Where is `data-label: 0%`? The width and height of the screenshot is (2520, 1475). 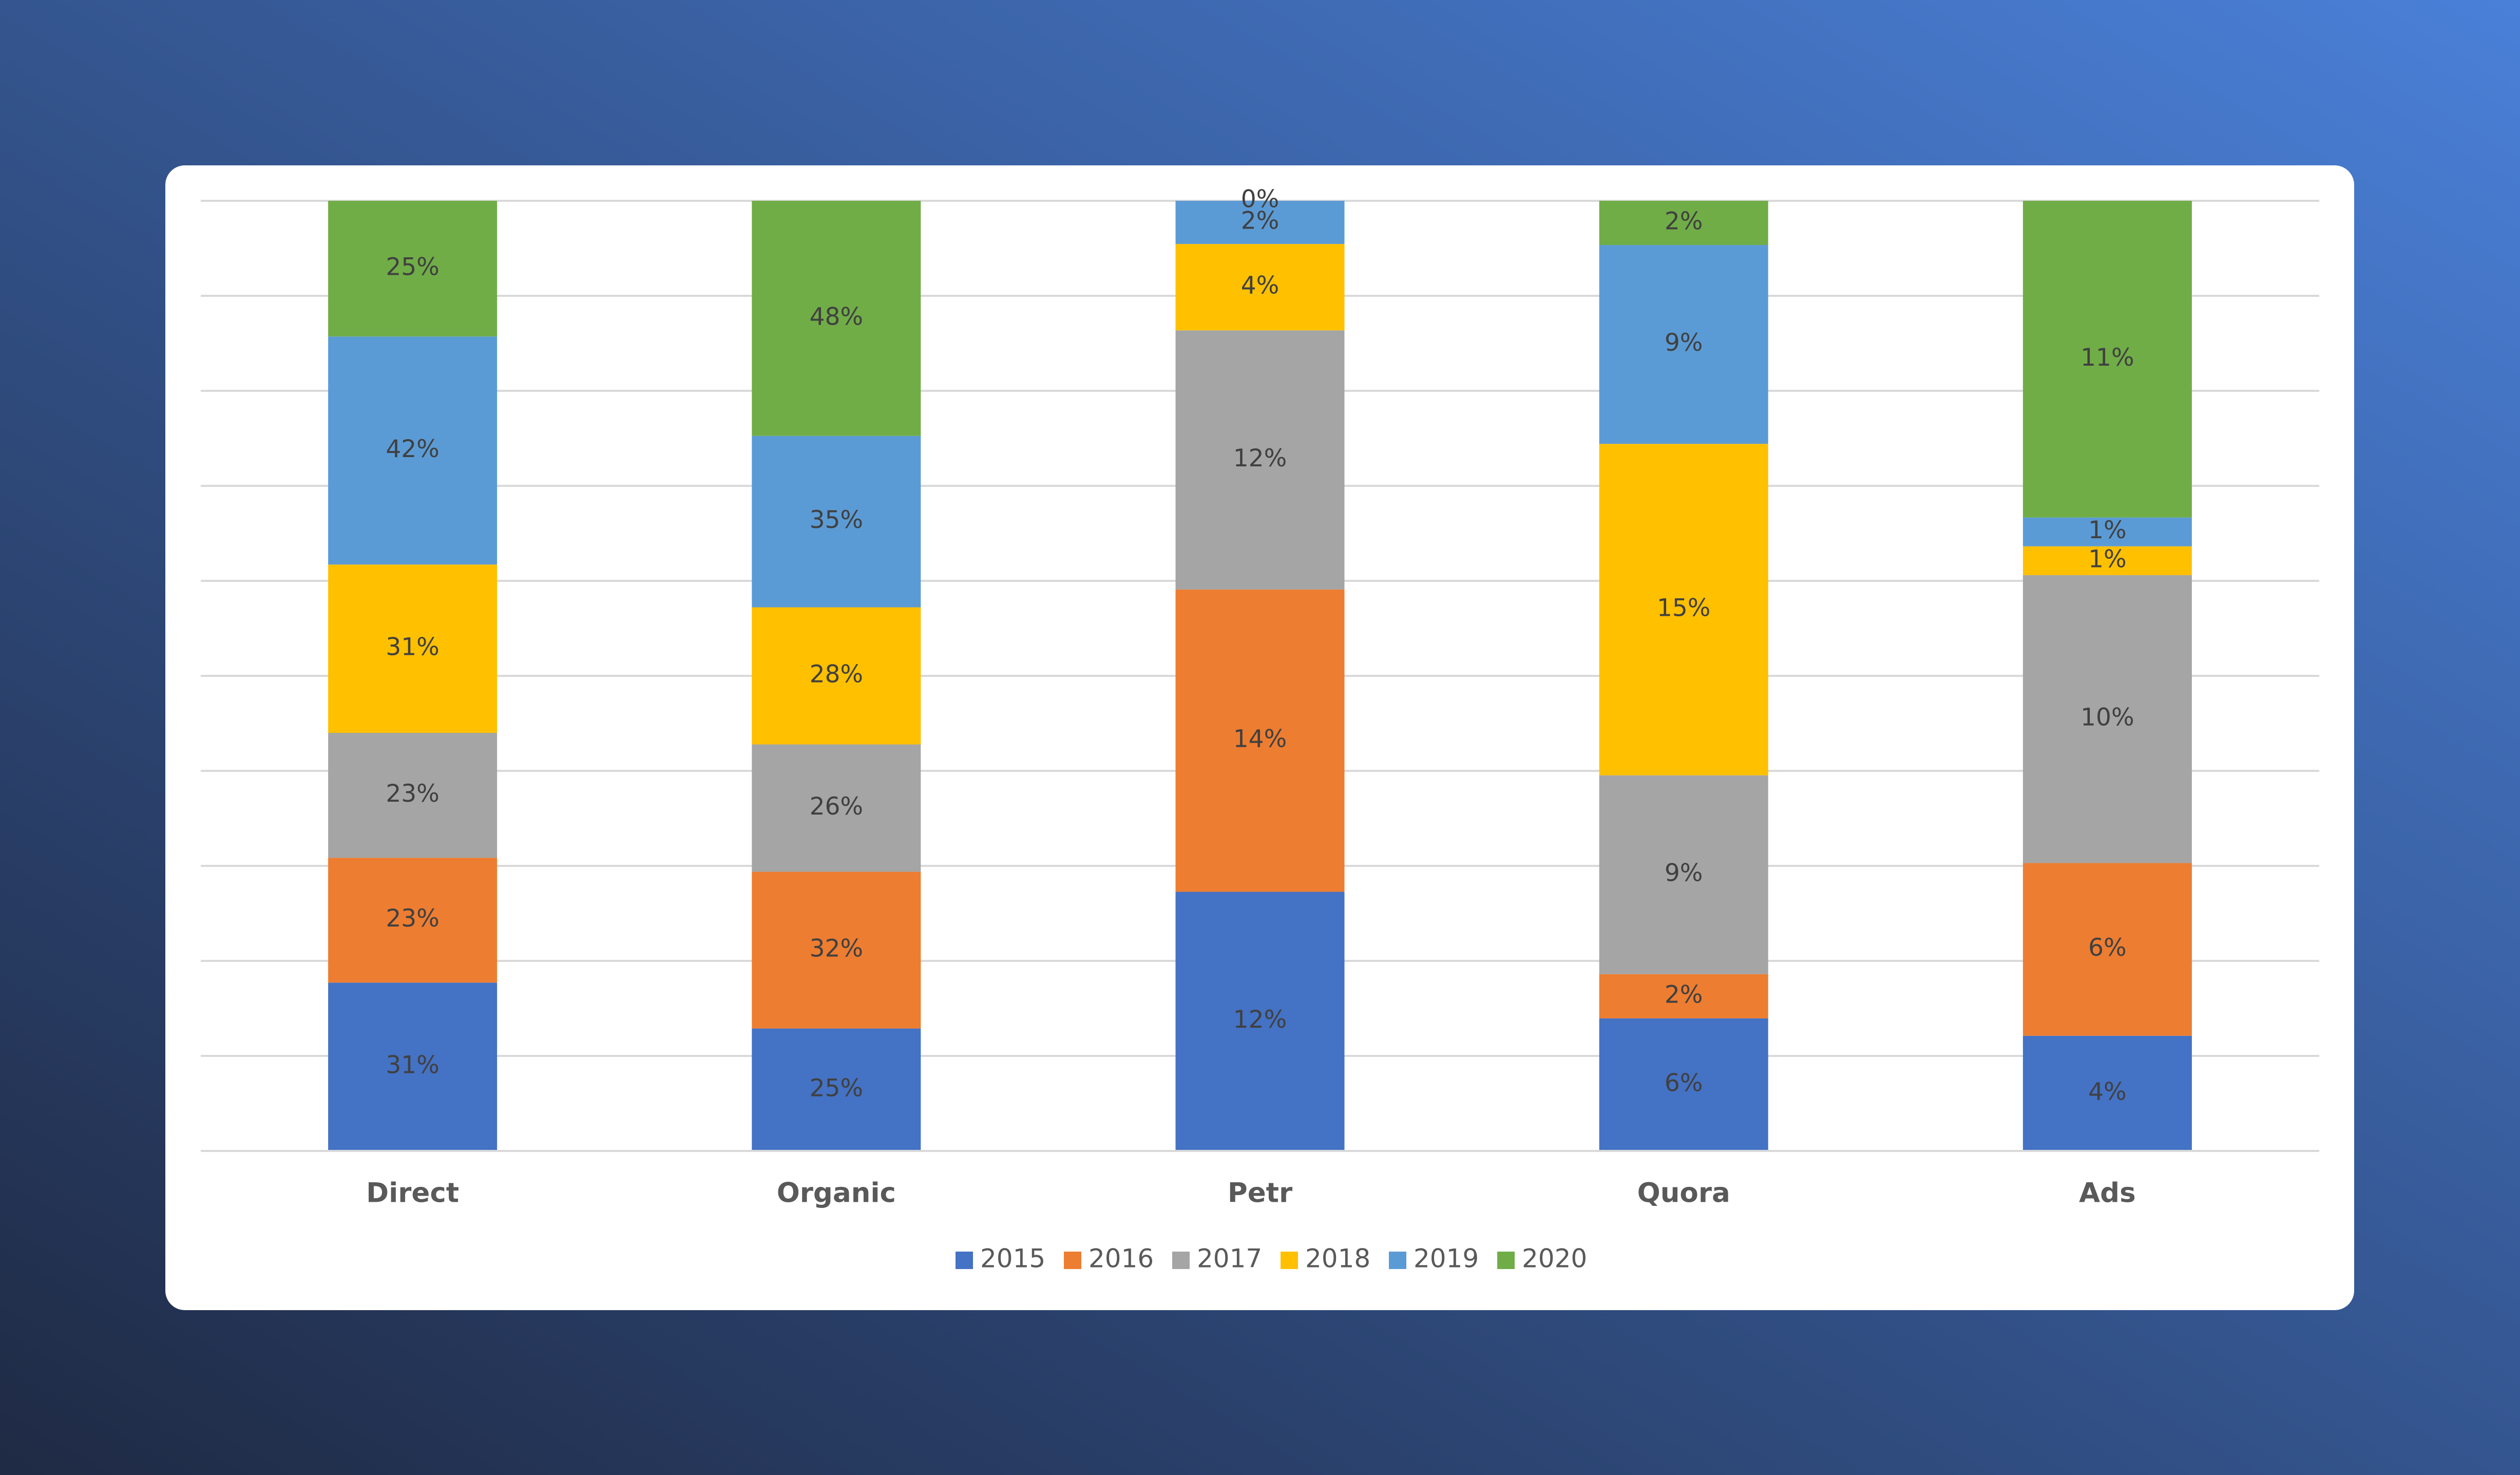
data-label: 0% is located at coordinates (1260, 199).